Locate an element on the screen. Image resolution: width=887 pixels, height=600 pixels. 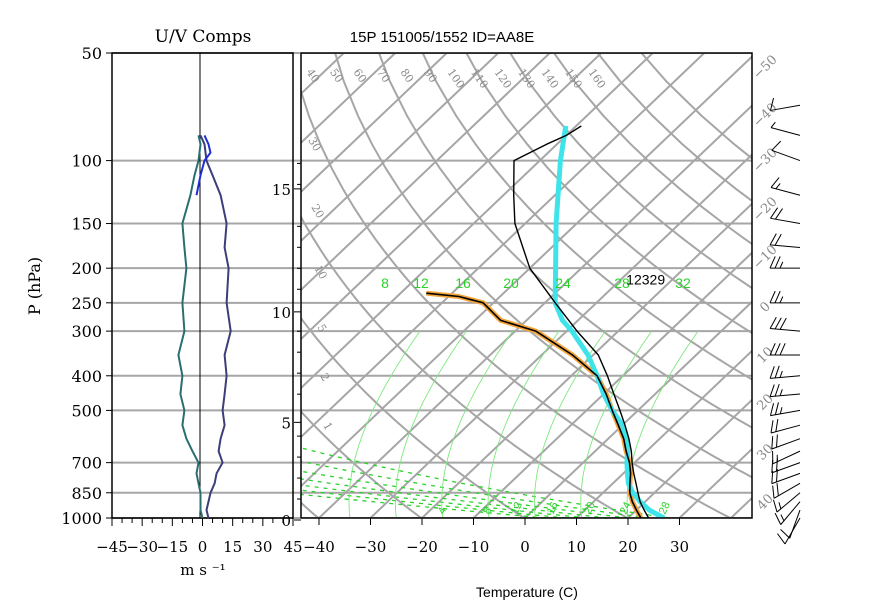
wind-x-axis: −45−30−15 0 15 30 45 is located at coordinates (199, 537).